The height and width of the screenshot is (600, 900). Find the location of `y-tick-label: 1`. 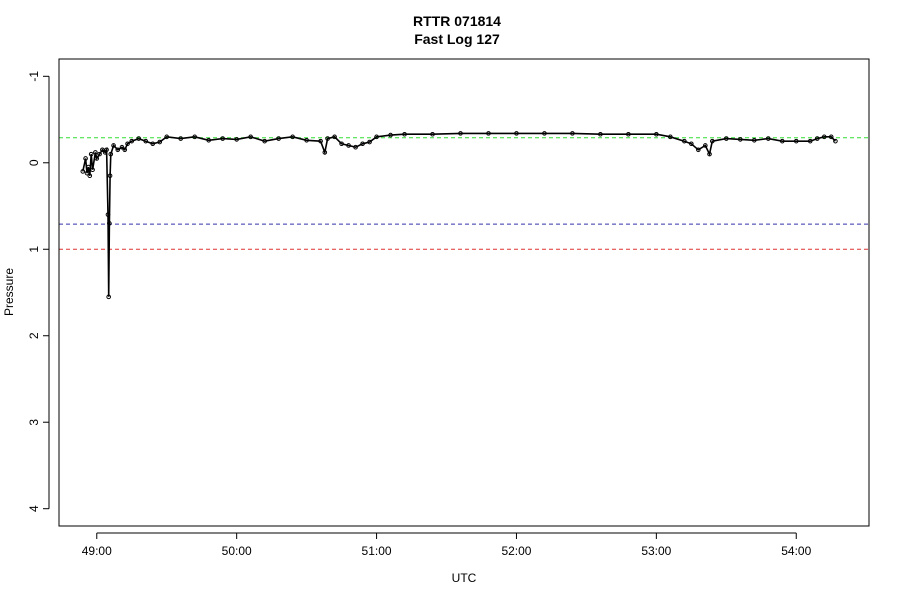

y-tick-label: 1 is located at coordinates (34, 249).